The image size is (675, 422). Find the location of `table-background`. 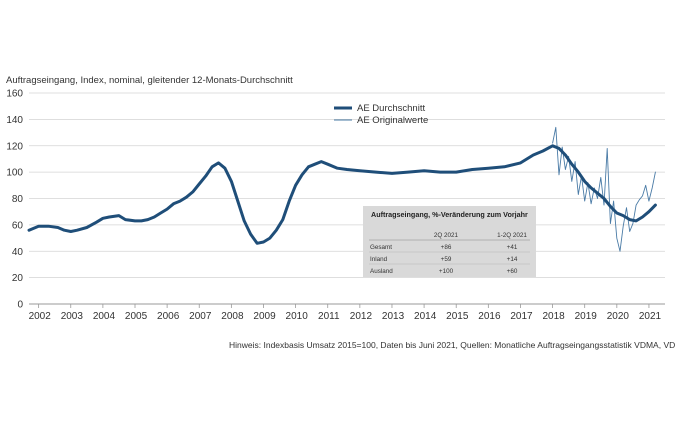

table-background is located at coordinates (449, 241).